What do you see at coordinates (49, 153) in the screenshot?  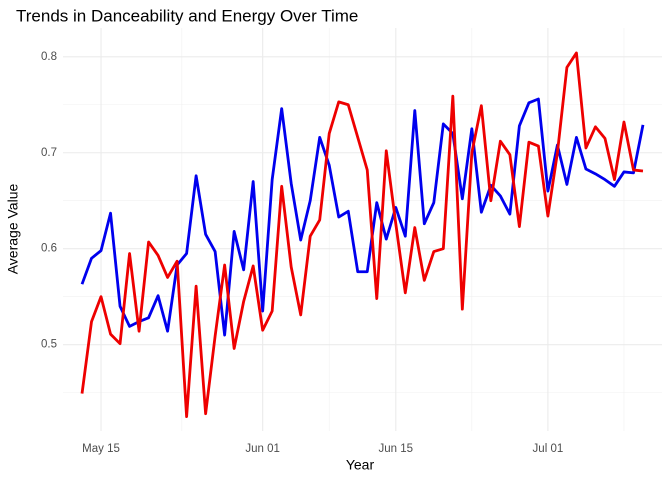 I see `y-tick-label: 0.7` at bounding box center [49, 153].